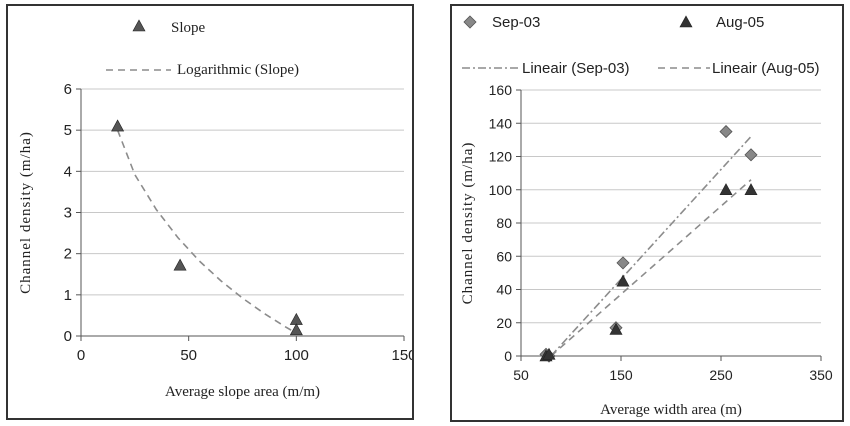 Image resolution: width=850 pixels, height=426 pixels. Describe the element at coordinates (740, 22) in the screenshot. I see `legend-label: Aug-05` at that location.